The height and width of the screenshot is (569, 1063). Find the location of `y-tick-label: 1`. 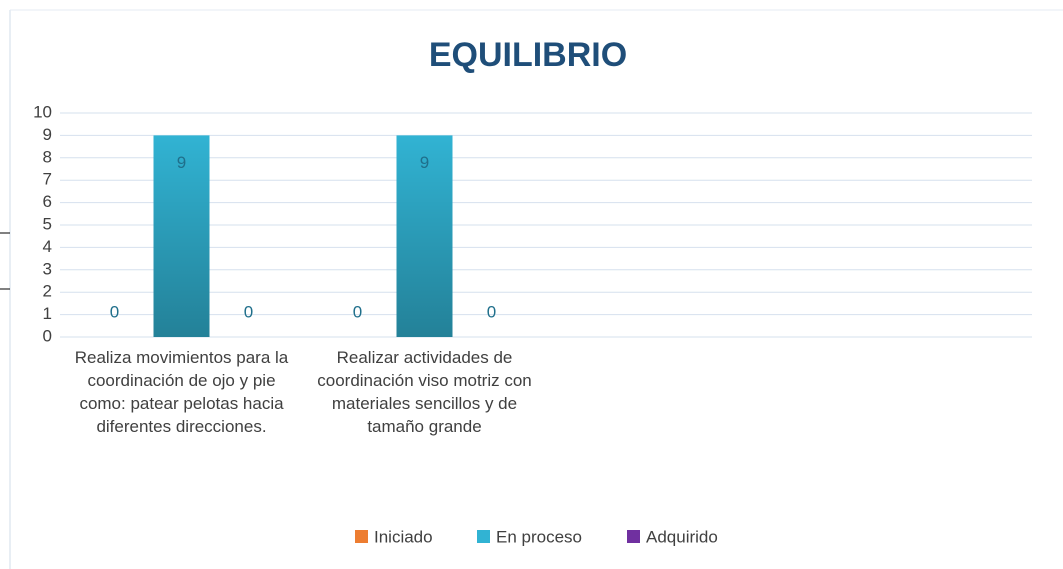

y-tick-label: 1 is located at coordinates (47, 313).